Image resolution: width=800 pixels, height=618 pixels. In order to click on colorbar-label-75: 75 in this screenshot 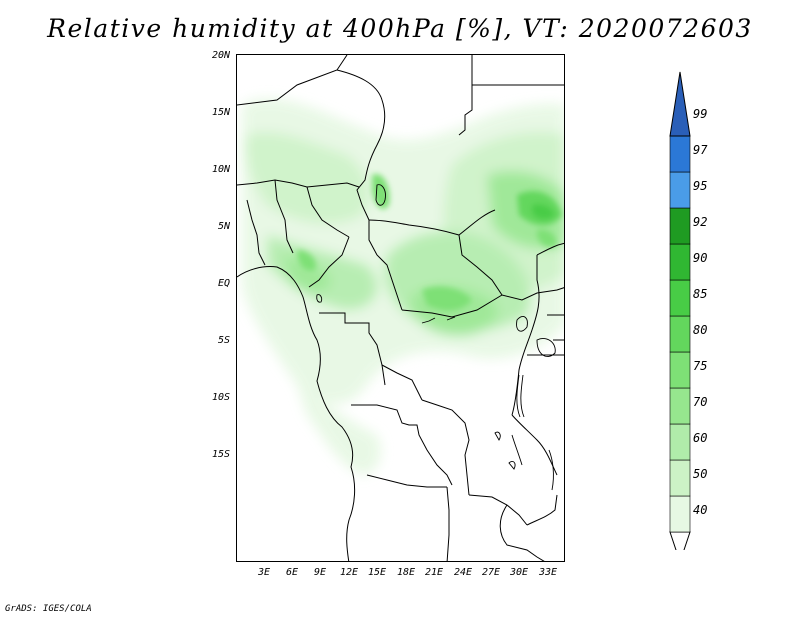, I will do `click(700, 366)`.